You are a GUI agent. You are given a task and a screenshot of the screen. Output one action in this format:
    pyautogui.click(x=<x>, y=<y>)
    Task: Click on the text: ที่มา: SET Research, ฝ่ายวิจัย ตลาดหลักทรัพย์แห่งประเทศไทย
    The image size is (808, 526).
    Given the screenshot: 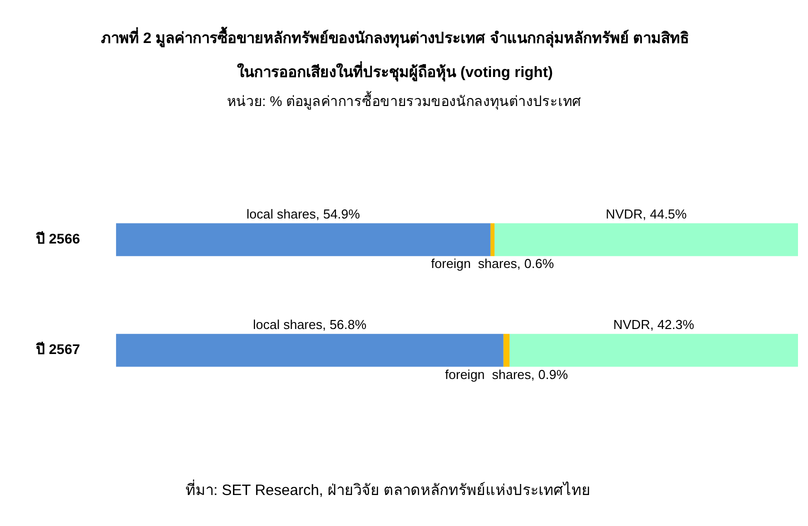 What is the action you would take?
    pyautogui.click(x=388, y=489)
    